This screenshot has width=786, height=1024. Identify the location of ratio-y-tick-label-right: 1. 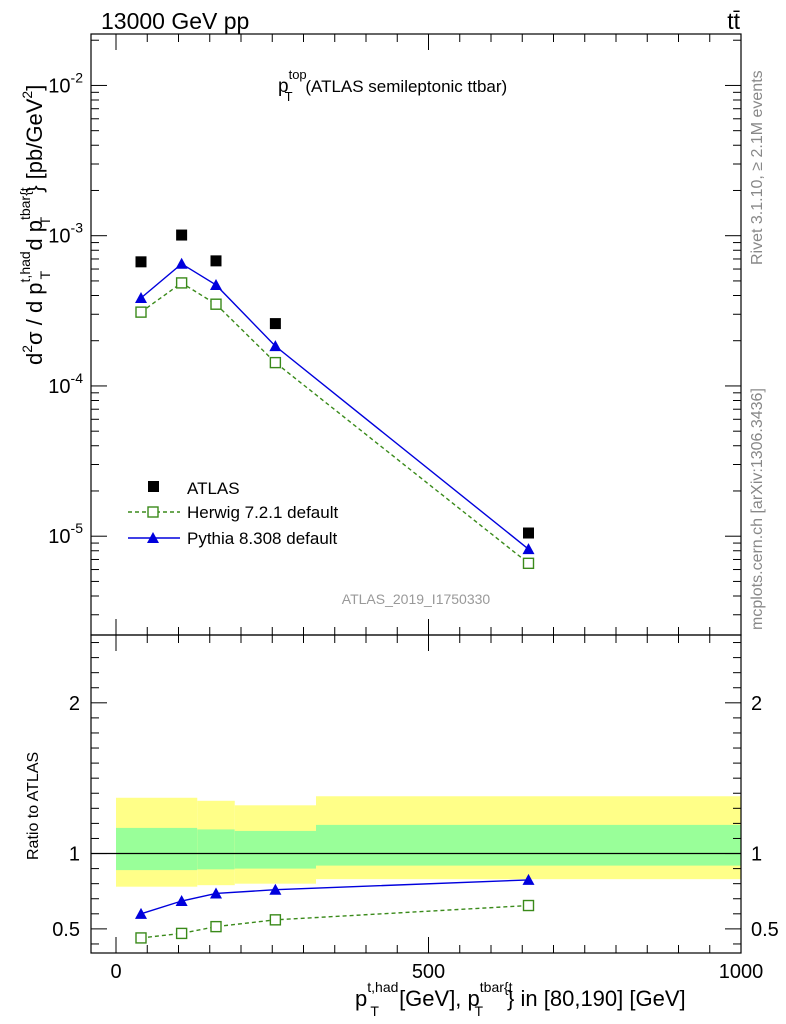
(756, 855).